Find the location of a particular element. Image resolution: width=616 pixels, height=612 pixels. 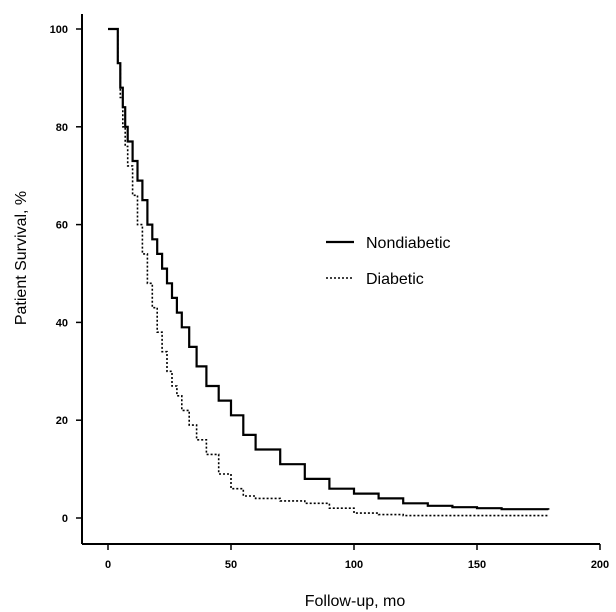

y-axis-ticks: 0 20 40 60 80 100 is located at coordinates (66, 274).